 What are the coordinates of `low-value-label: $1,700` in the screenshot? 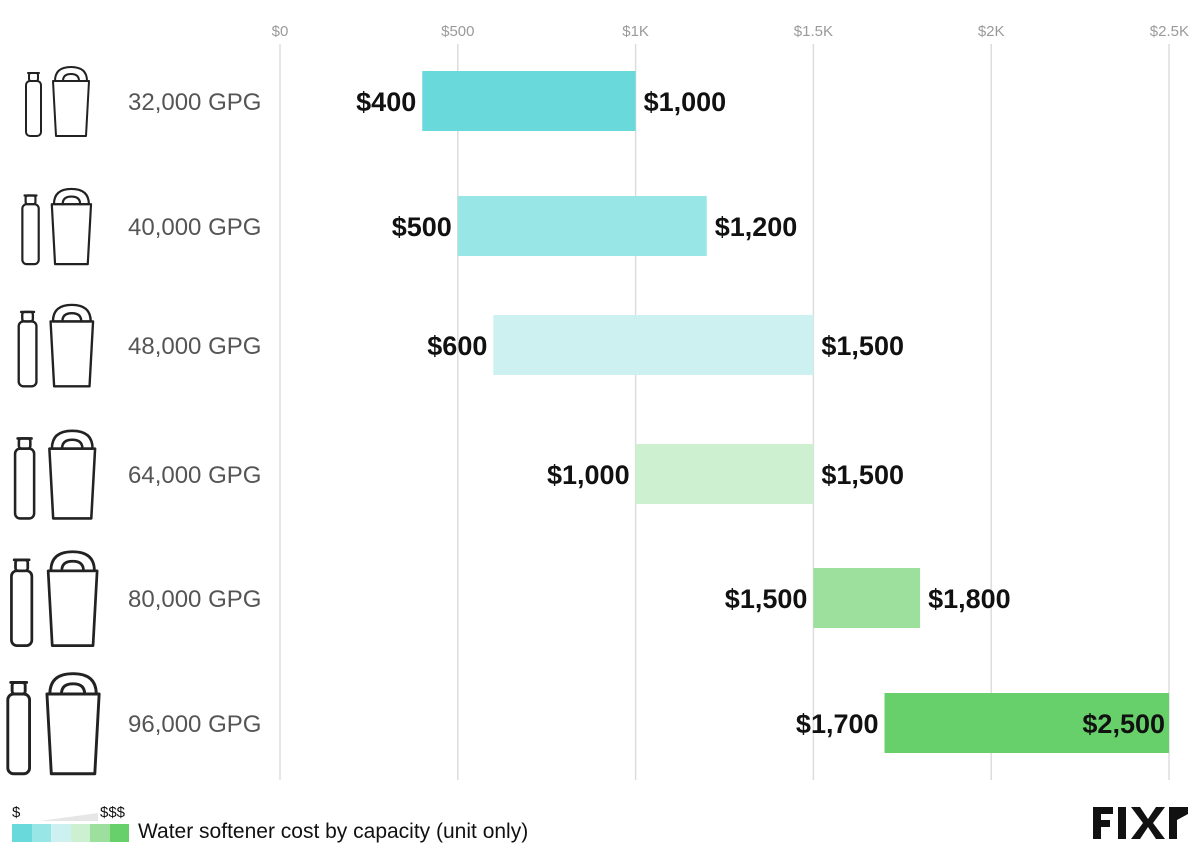 It's located at (837, 724).